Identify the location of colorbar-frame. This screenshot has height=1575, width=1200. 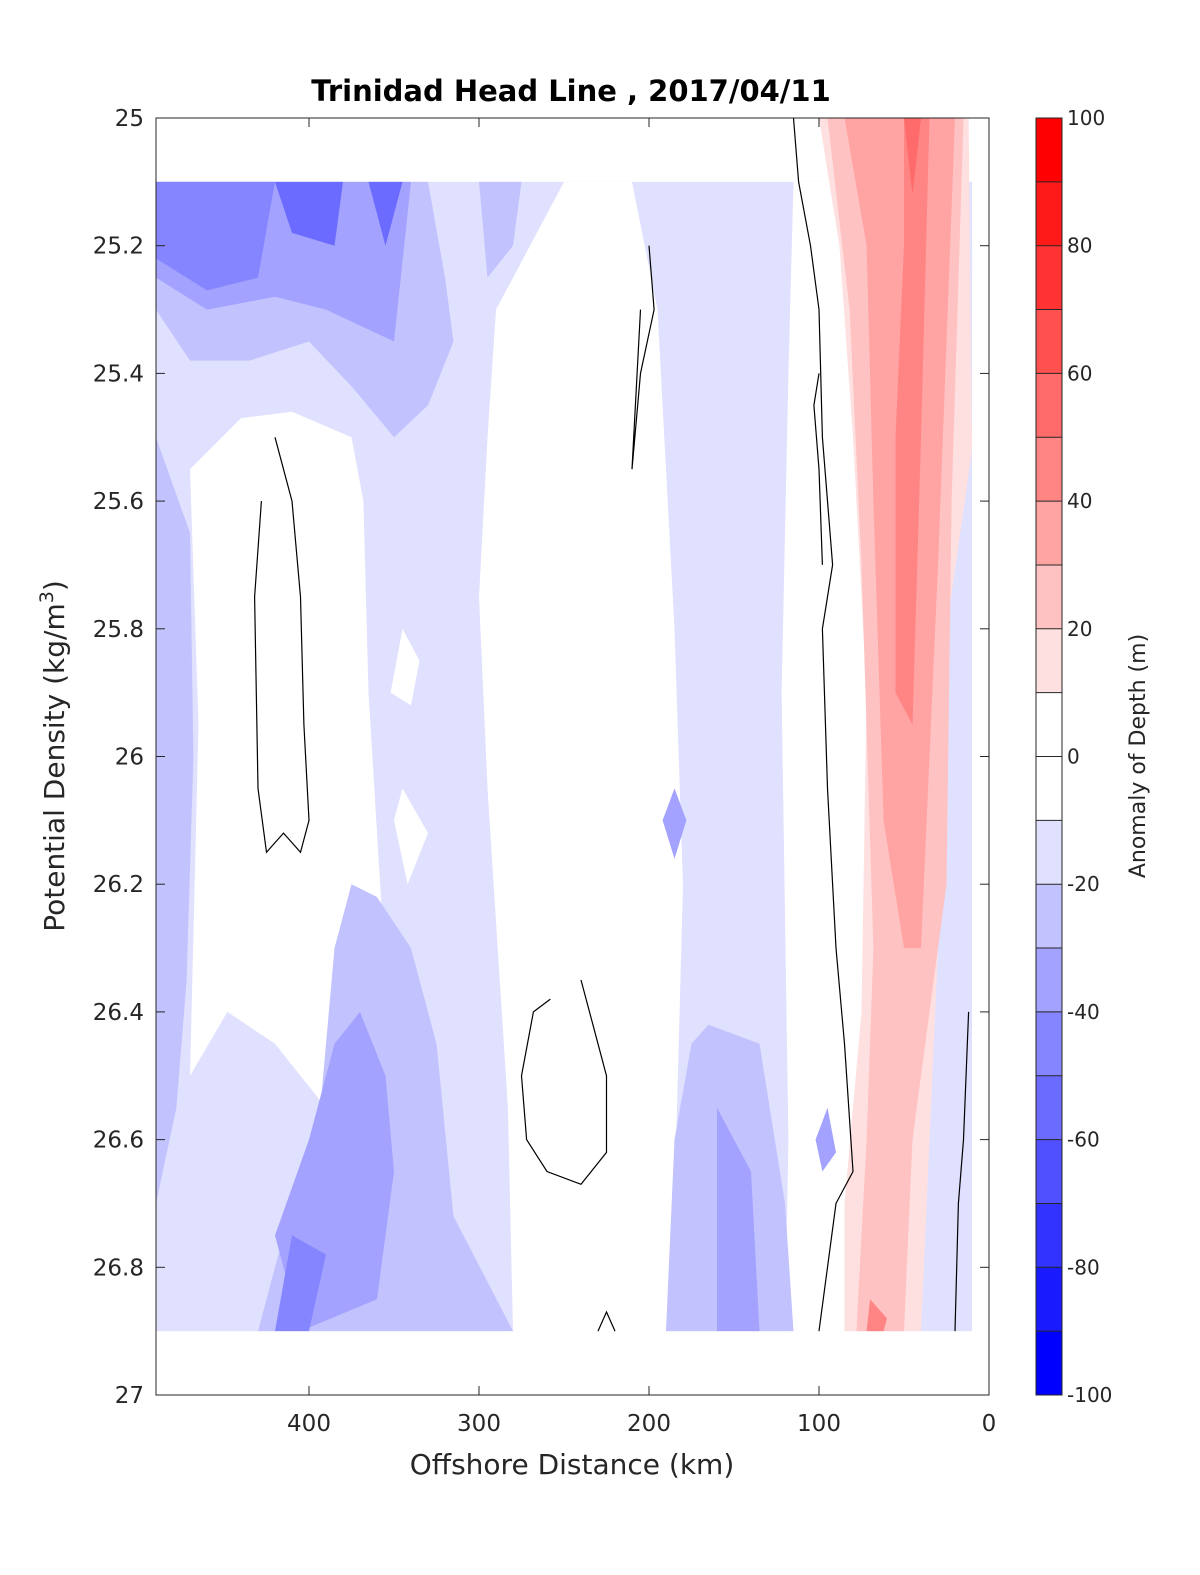
(1049, 756).